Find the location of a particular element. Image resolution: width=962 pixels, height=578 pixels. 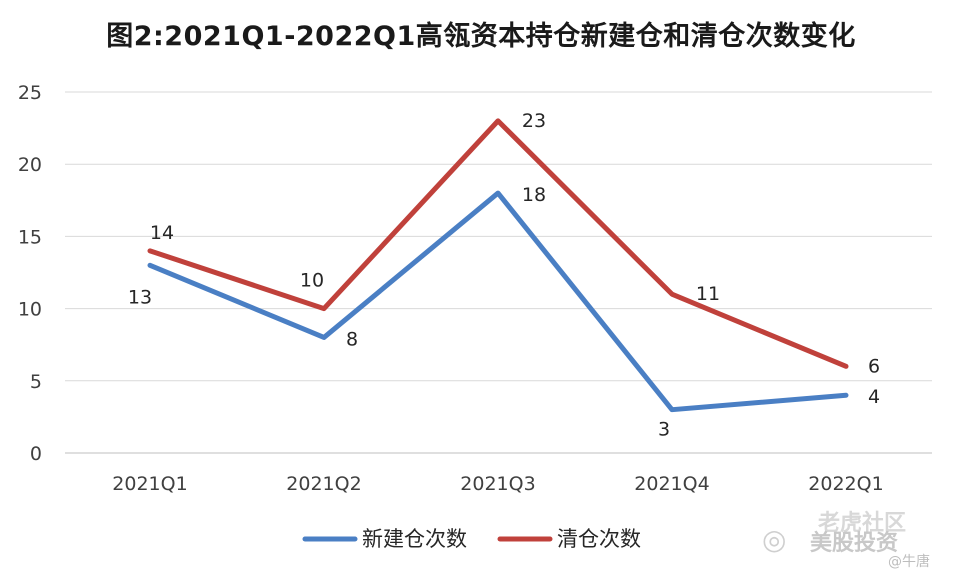

y-tick-label: 10 is located at coordinates (30, 310).